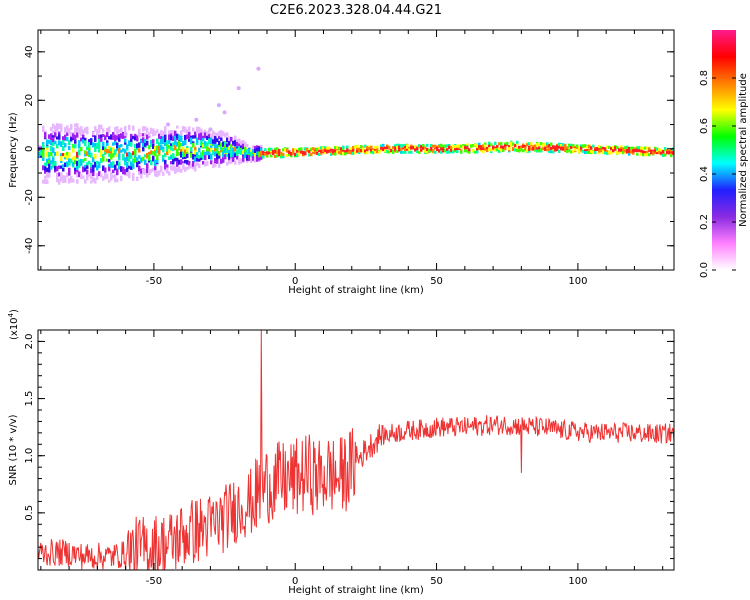 This screenshot has height=600, width=750. Describe the element at coordinates (704, 126) in the screenshot. I see `colorbar-tick-label: 0.6` at that location.